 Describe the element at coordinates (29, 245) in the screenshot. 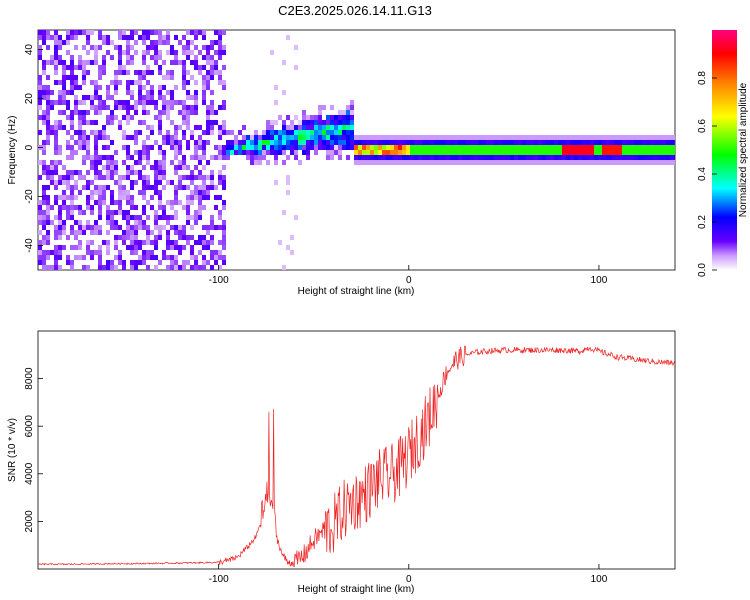

I see `y-tick-label: -40` at that location.